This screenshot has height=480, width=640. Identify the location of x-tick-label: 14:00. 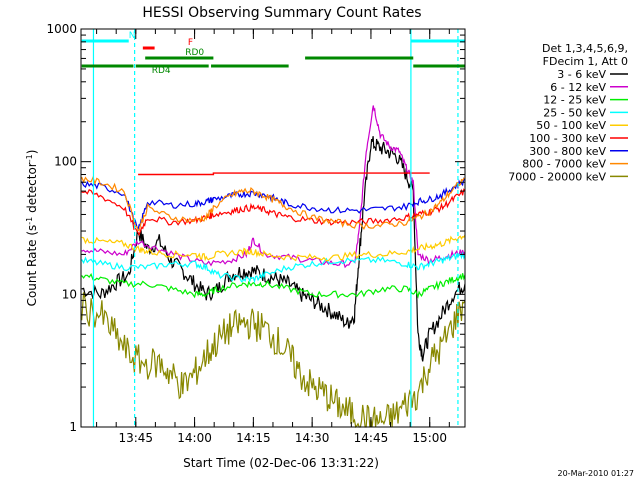
(194, 438).